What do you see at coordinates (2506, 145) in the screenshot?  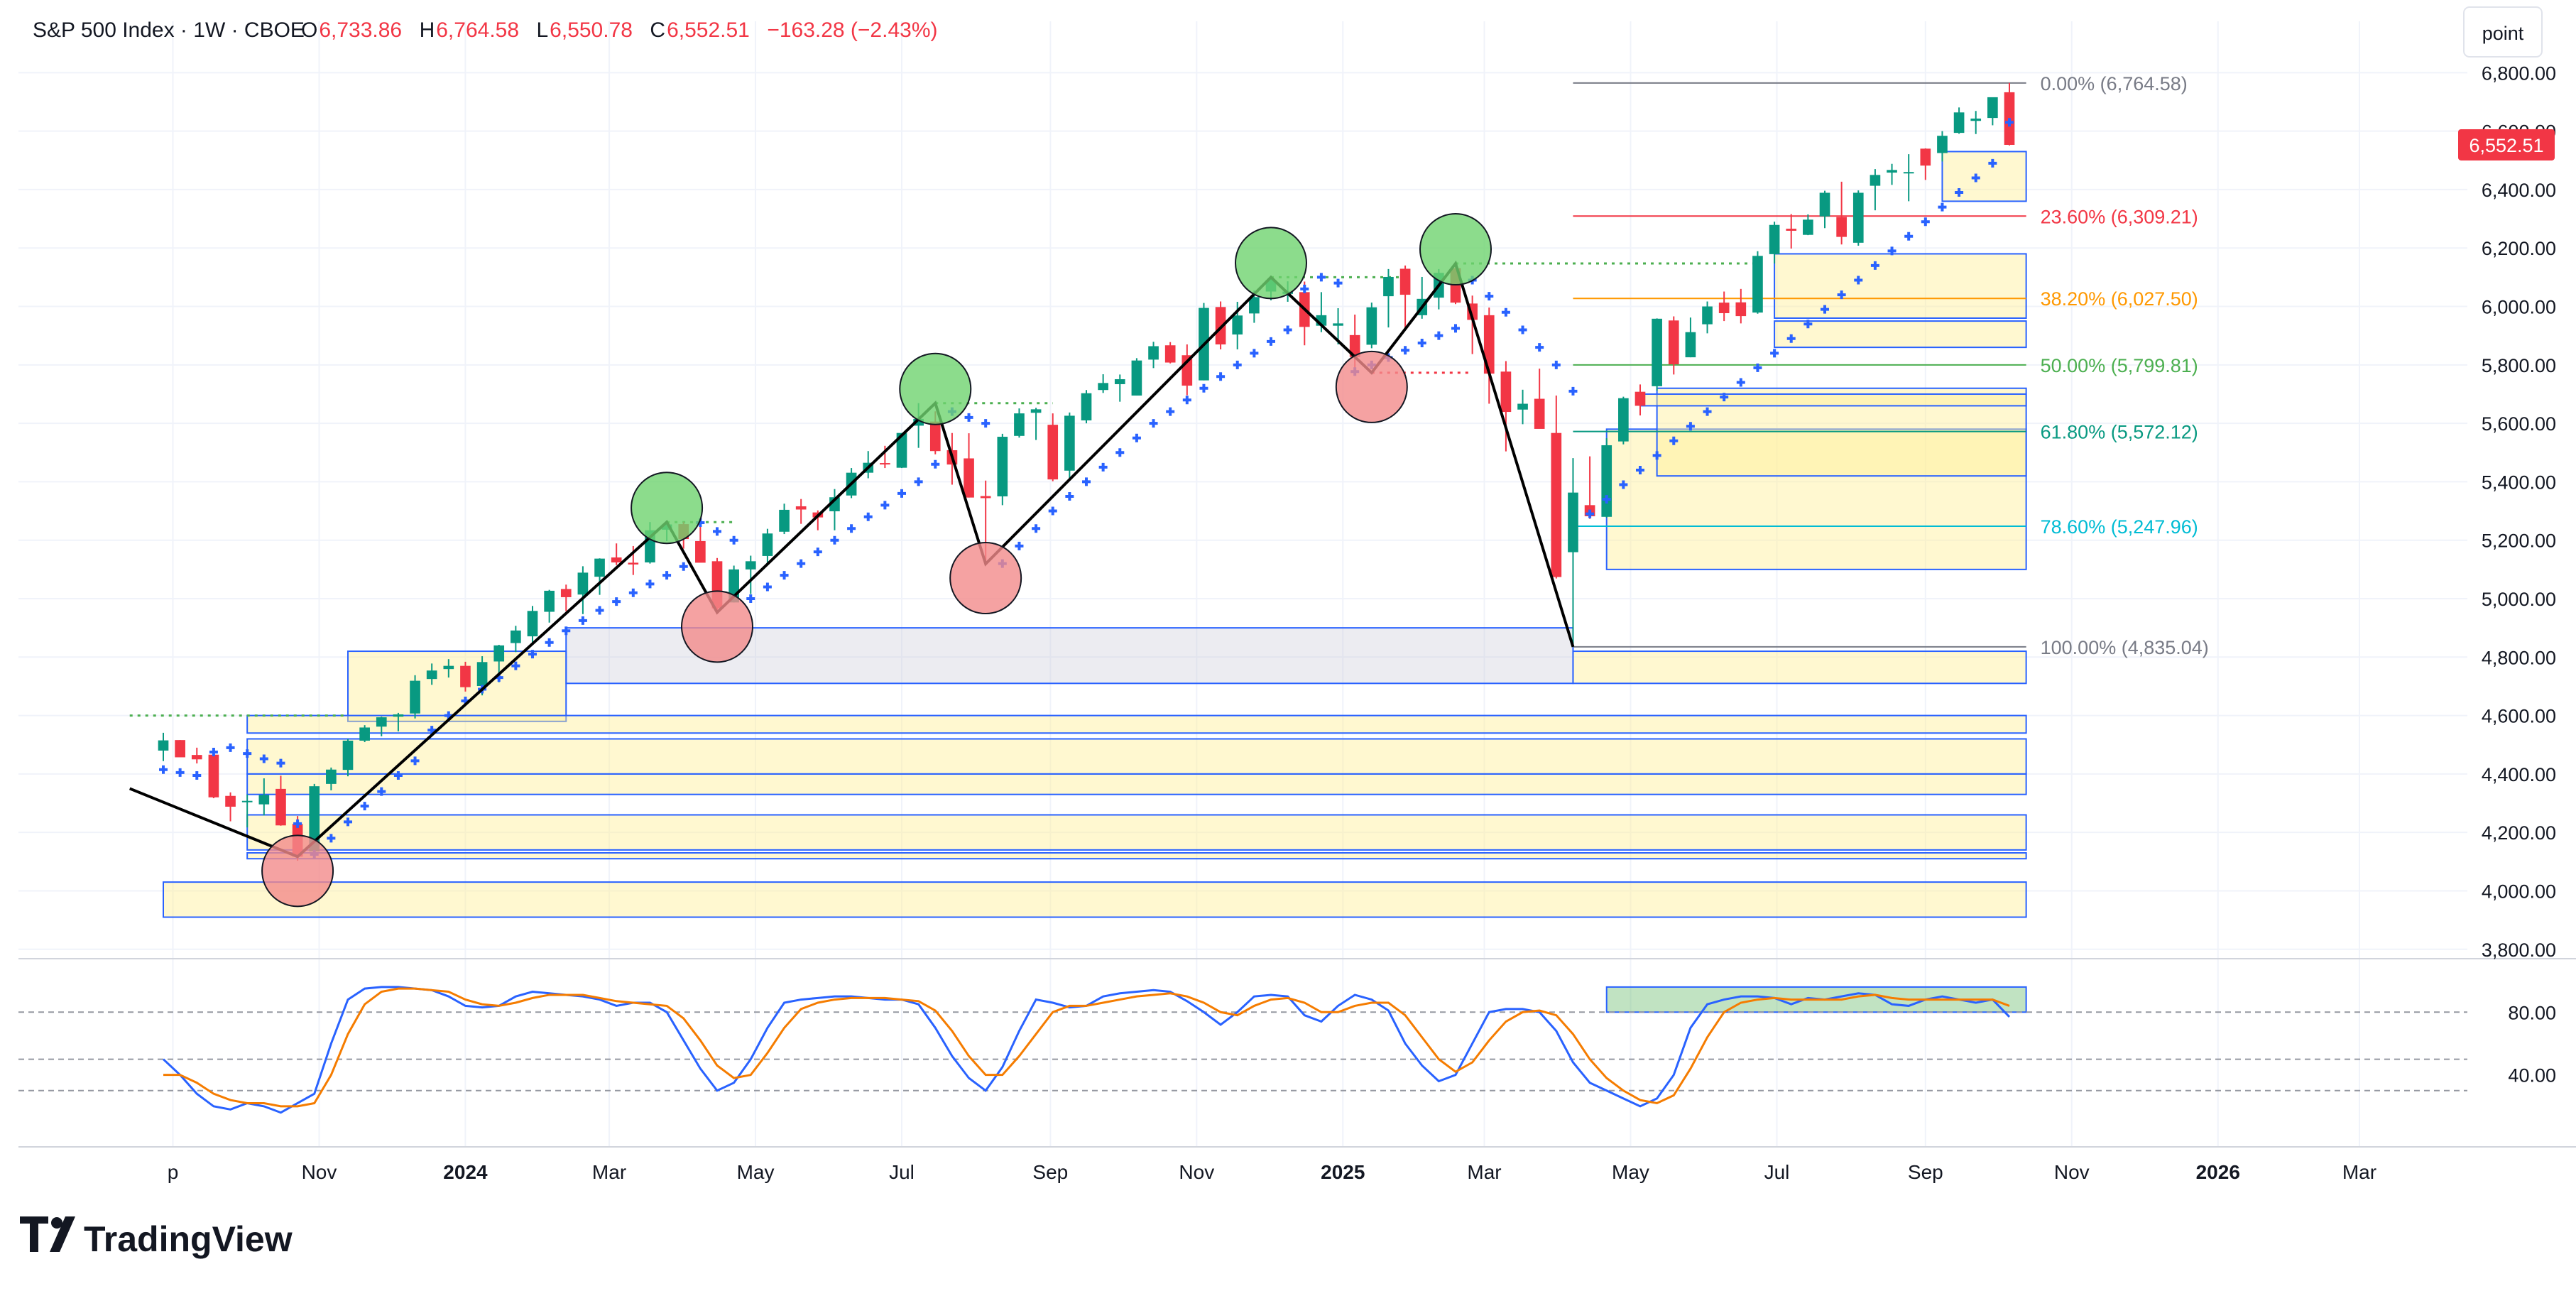 I see `last-price-value: 6,552.51` at bounding box center [2506, 145].